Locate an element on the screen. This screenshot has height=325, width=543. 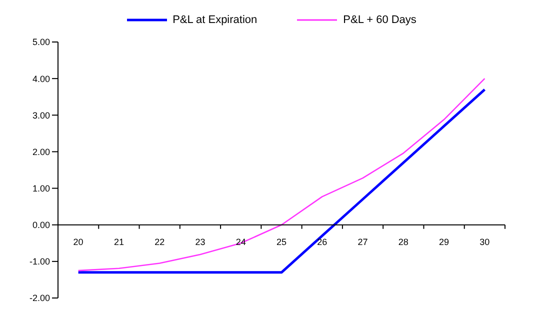
y-tick-label: 1.00 is located at coordinates (41, 188).